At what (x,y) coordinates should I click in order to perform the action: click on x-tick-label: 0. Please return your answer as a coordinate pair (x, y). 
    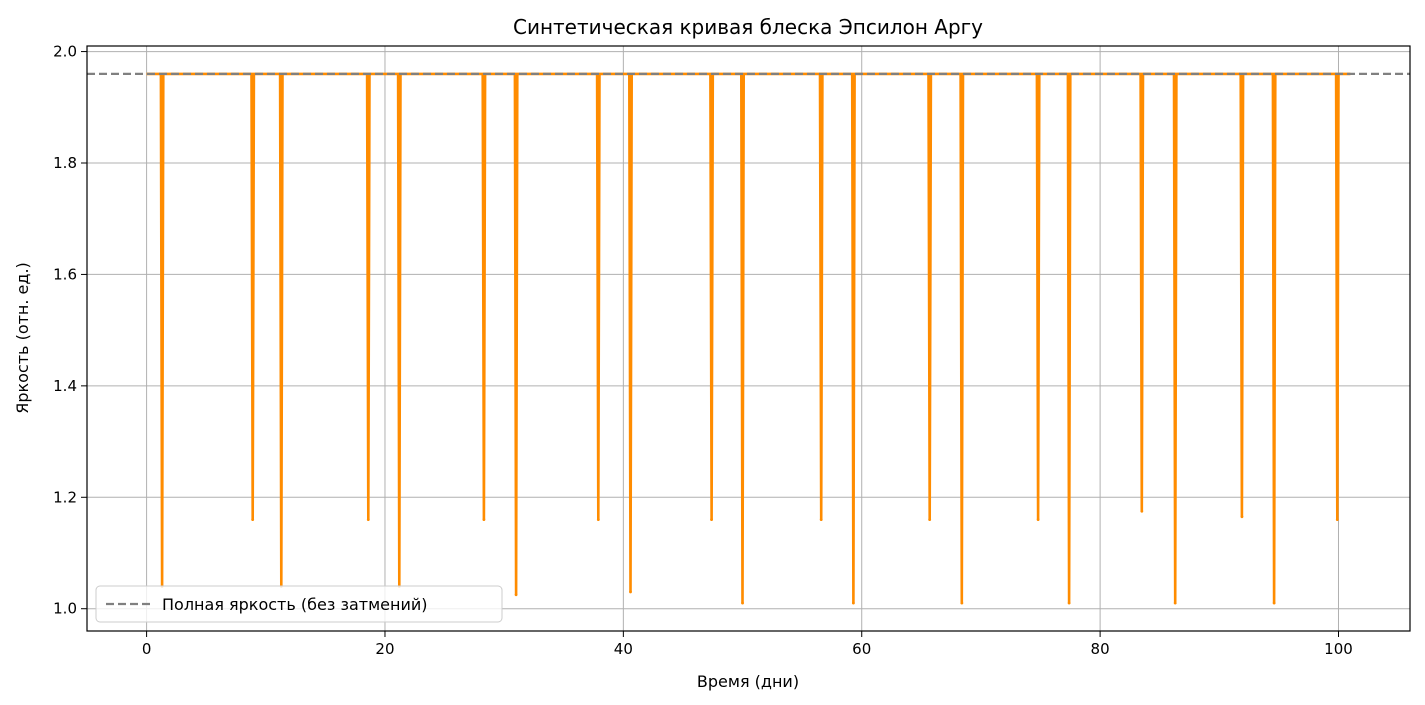
    Looking at the image, I should click on (147, 649).